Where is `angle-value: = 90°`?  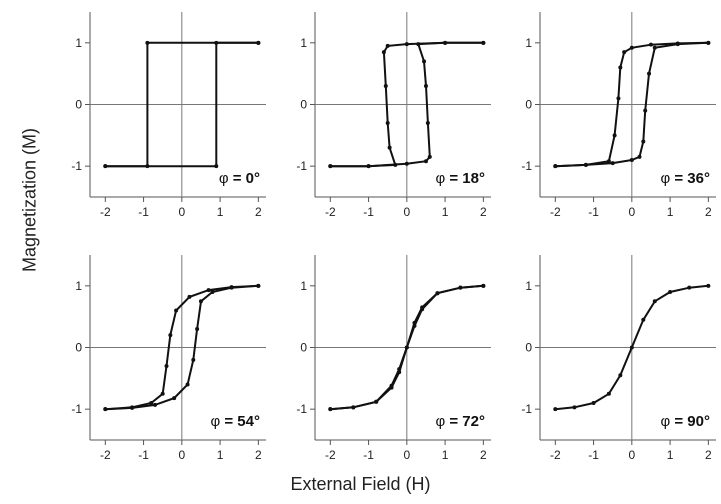 angle-value: = 90° is located at coordinates (692, 421).